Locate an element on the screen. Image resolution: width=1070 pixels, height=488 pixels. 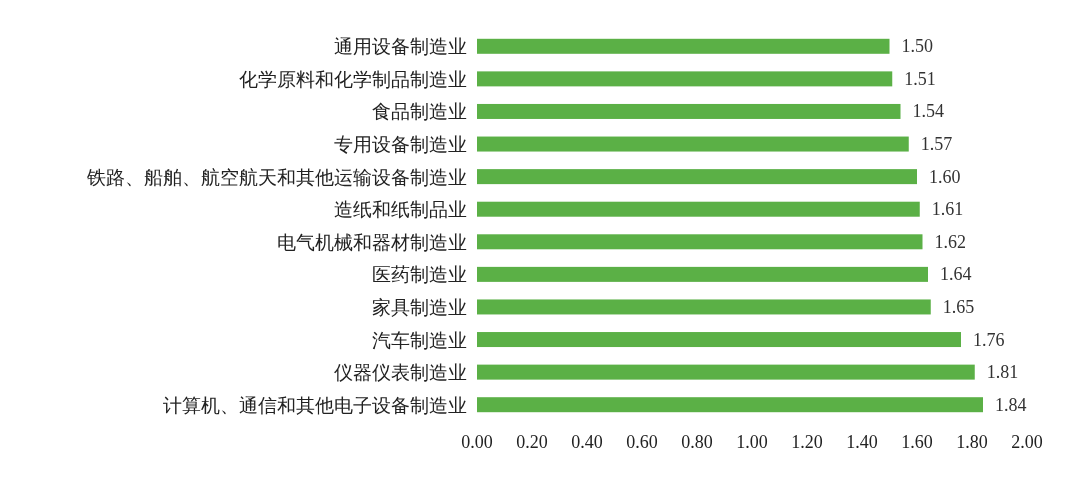
data-label: 1.62 is located at coordinates (950, 241).